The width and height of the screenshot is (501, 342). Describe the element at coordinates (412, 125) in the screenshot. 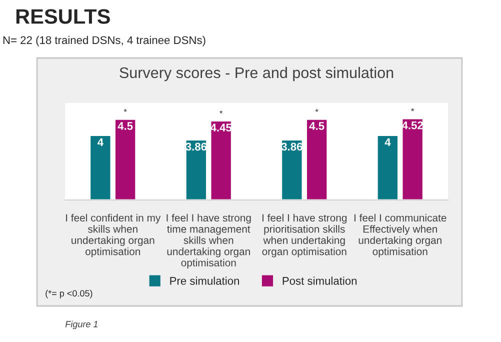

I see `data-label: 4.52` at that location.